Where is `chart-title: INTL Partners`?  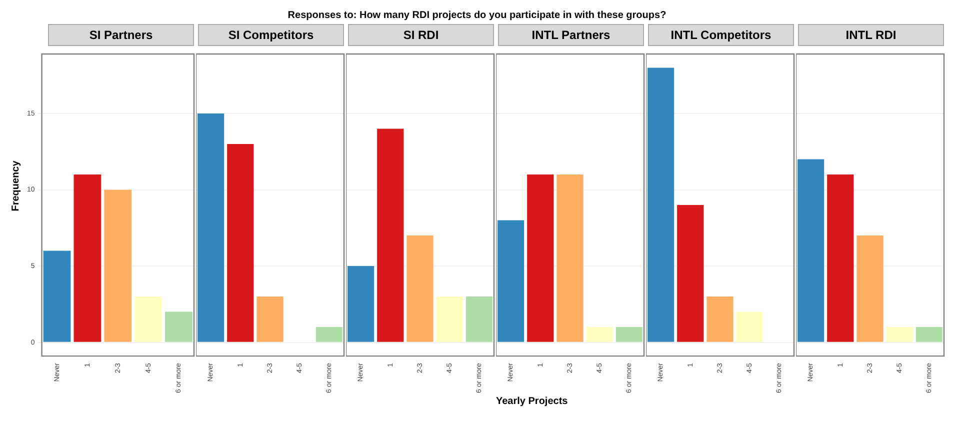 chart-title: INTL Partners is located at coordinates (571, 35).